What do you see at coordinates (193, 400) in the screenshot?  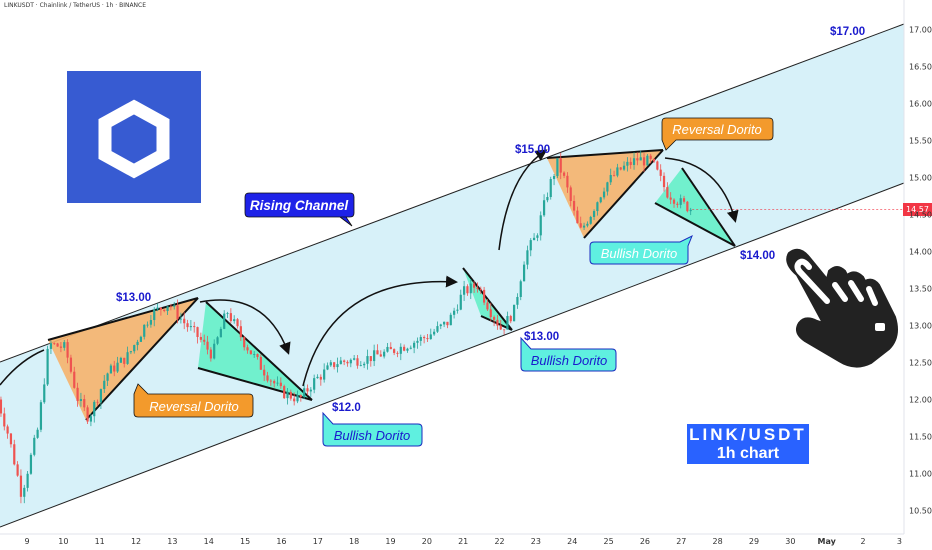 I see `reversal-dorito-callout-1: Reversal Dorito` at bounding box center [193, 400].